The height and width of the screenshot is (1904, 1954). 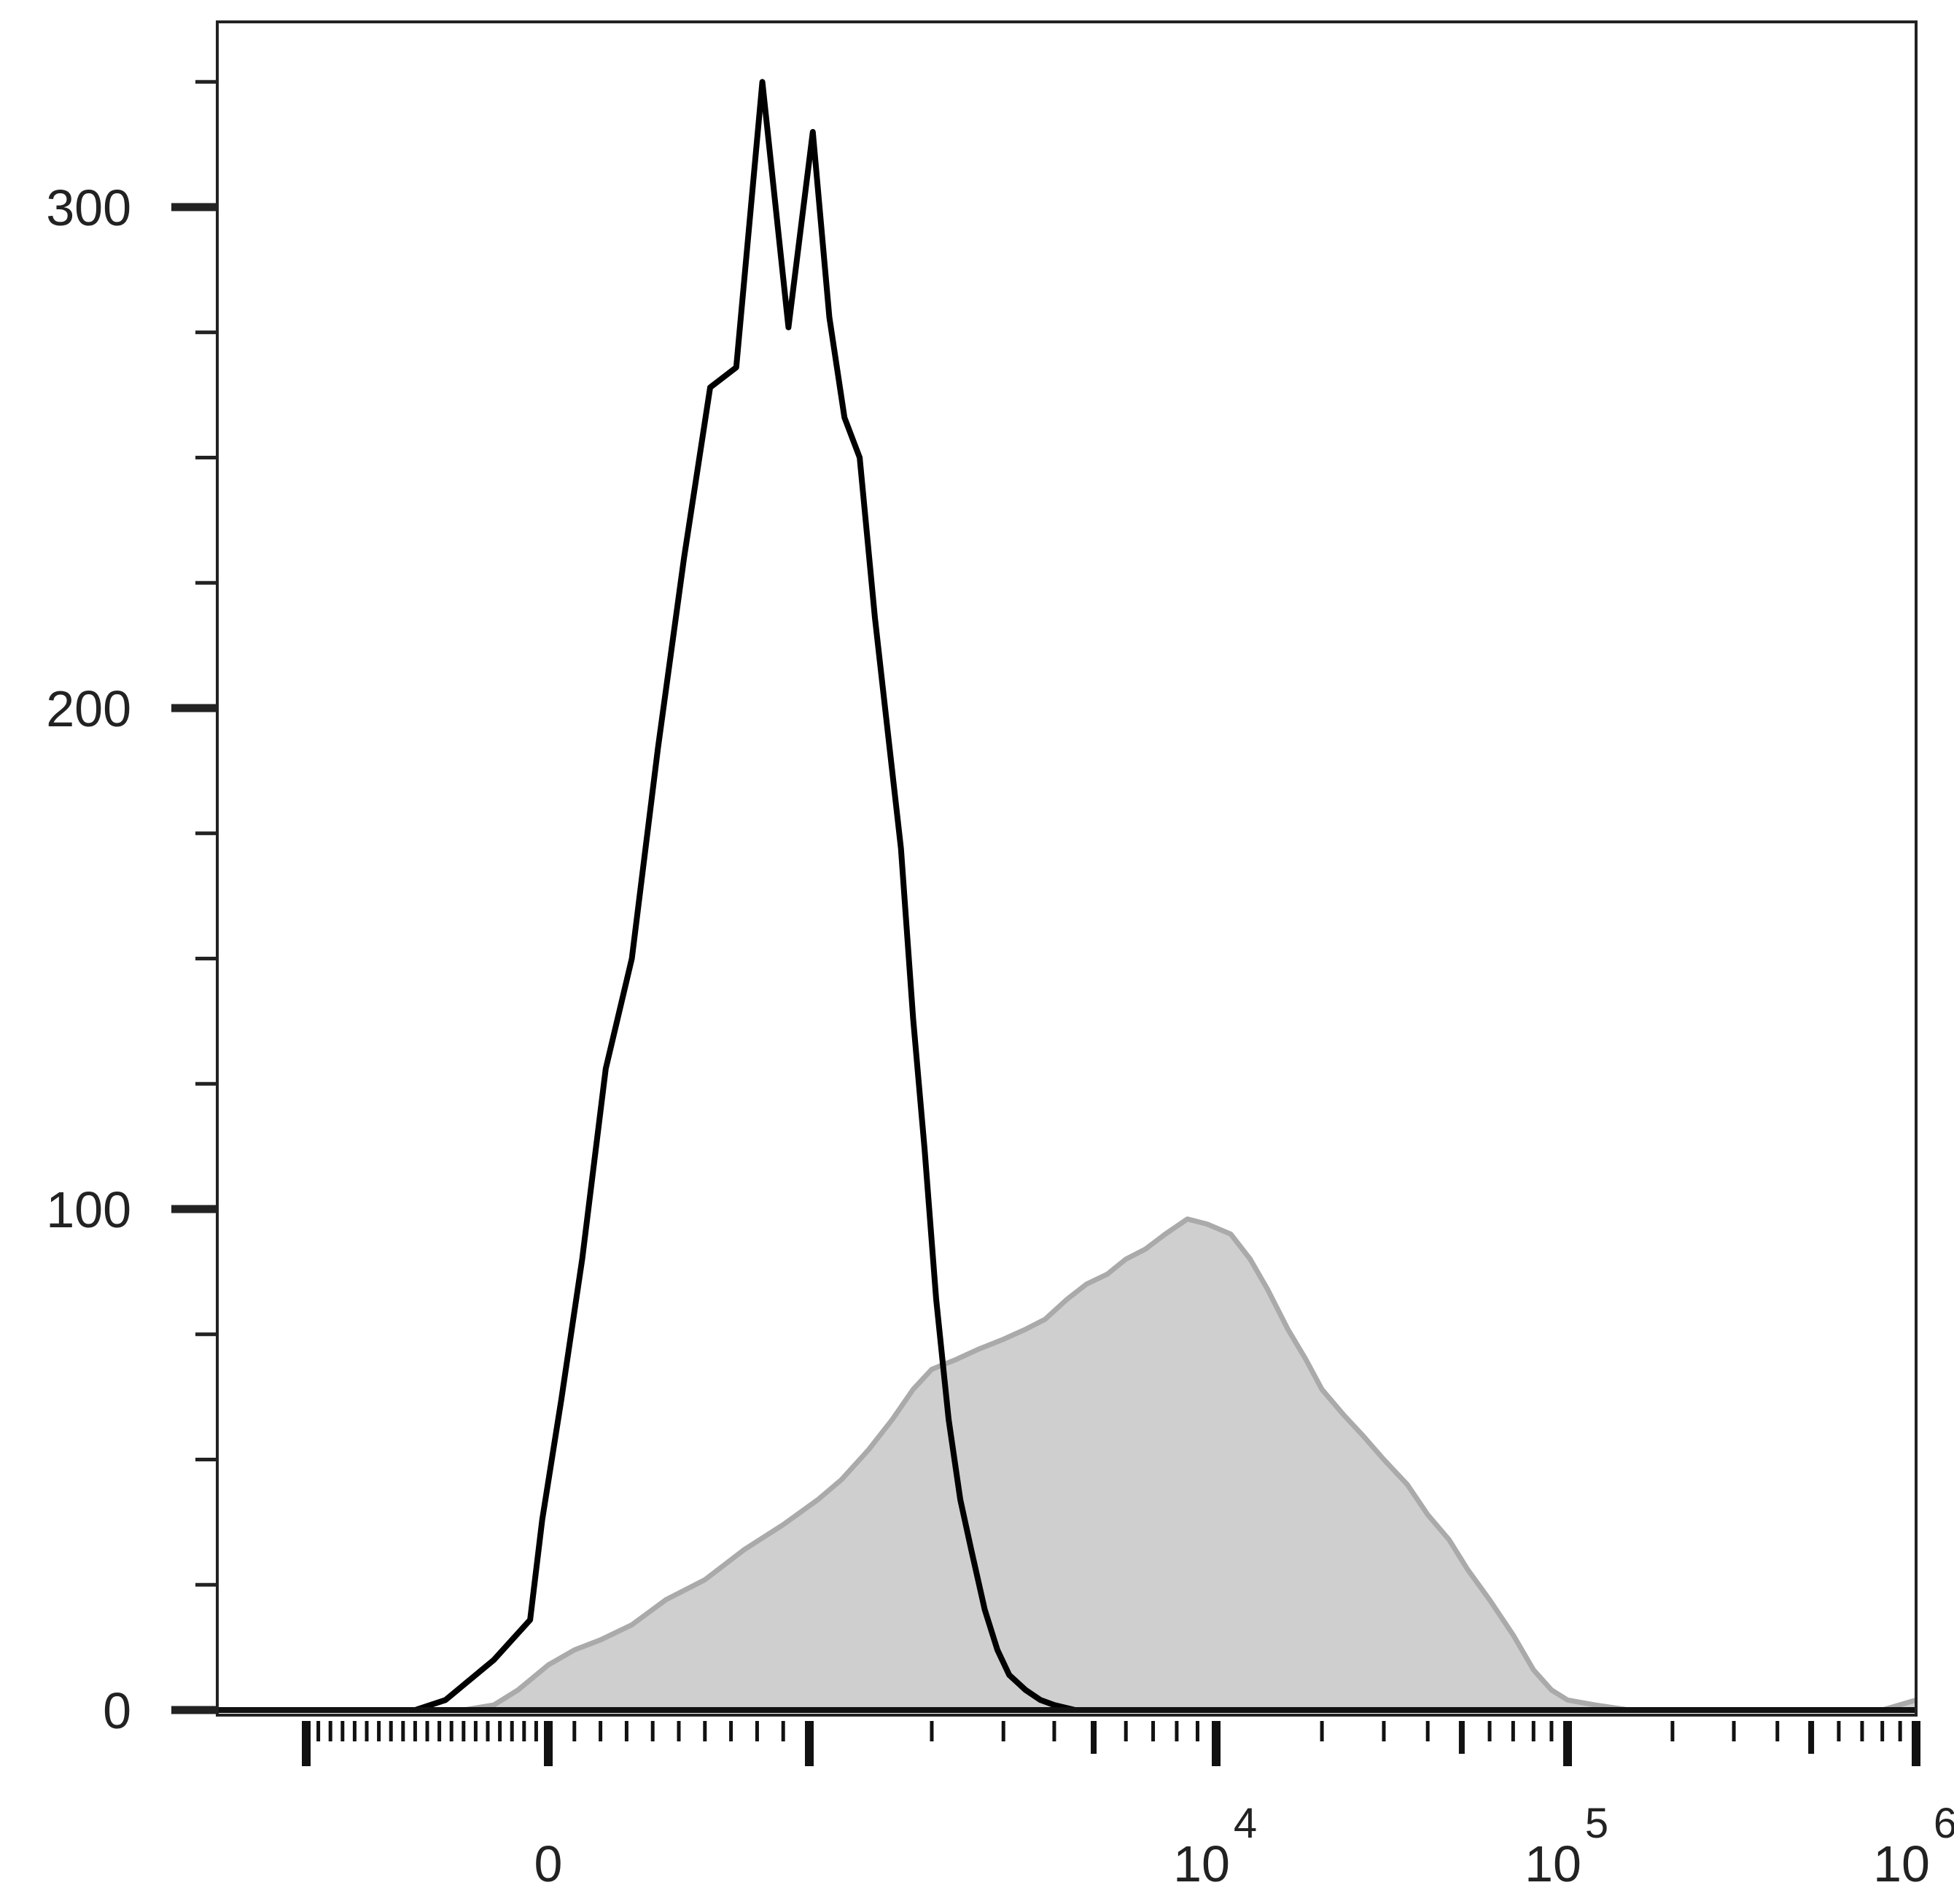 What do you see at coordinates (88, 708) in the screenshot?
I see `y-tick-label: 200` at bounding box center [88, 708].